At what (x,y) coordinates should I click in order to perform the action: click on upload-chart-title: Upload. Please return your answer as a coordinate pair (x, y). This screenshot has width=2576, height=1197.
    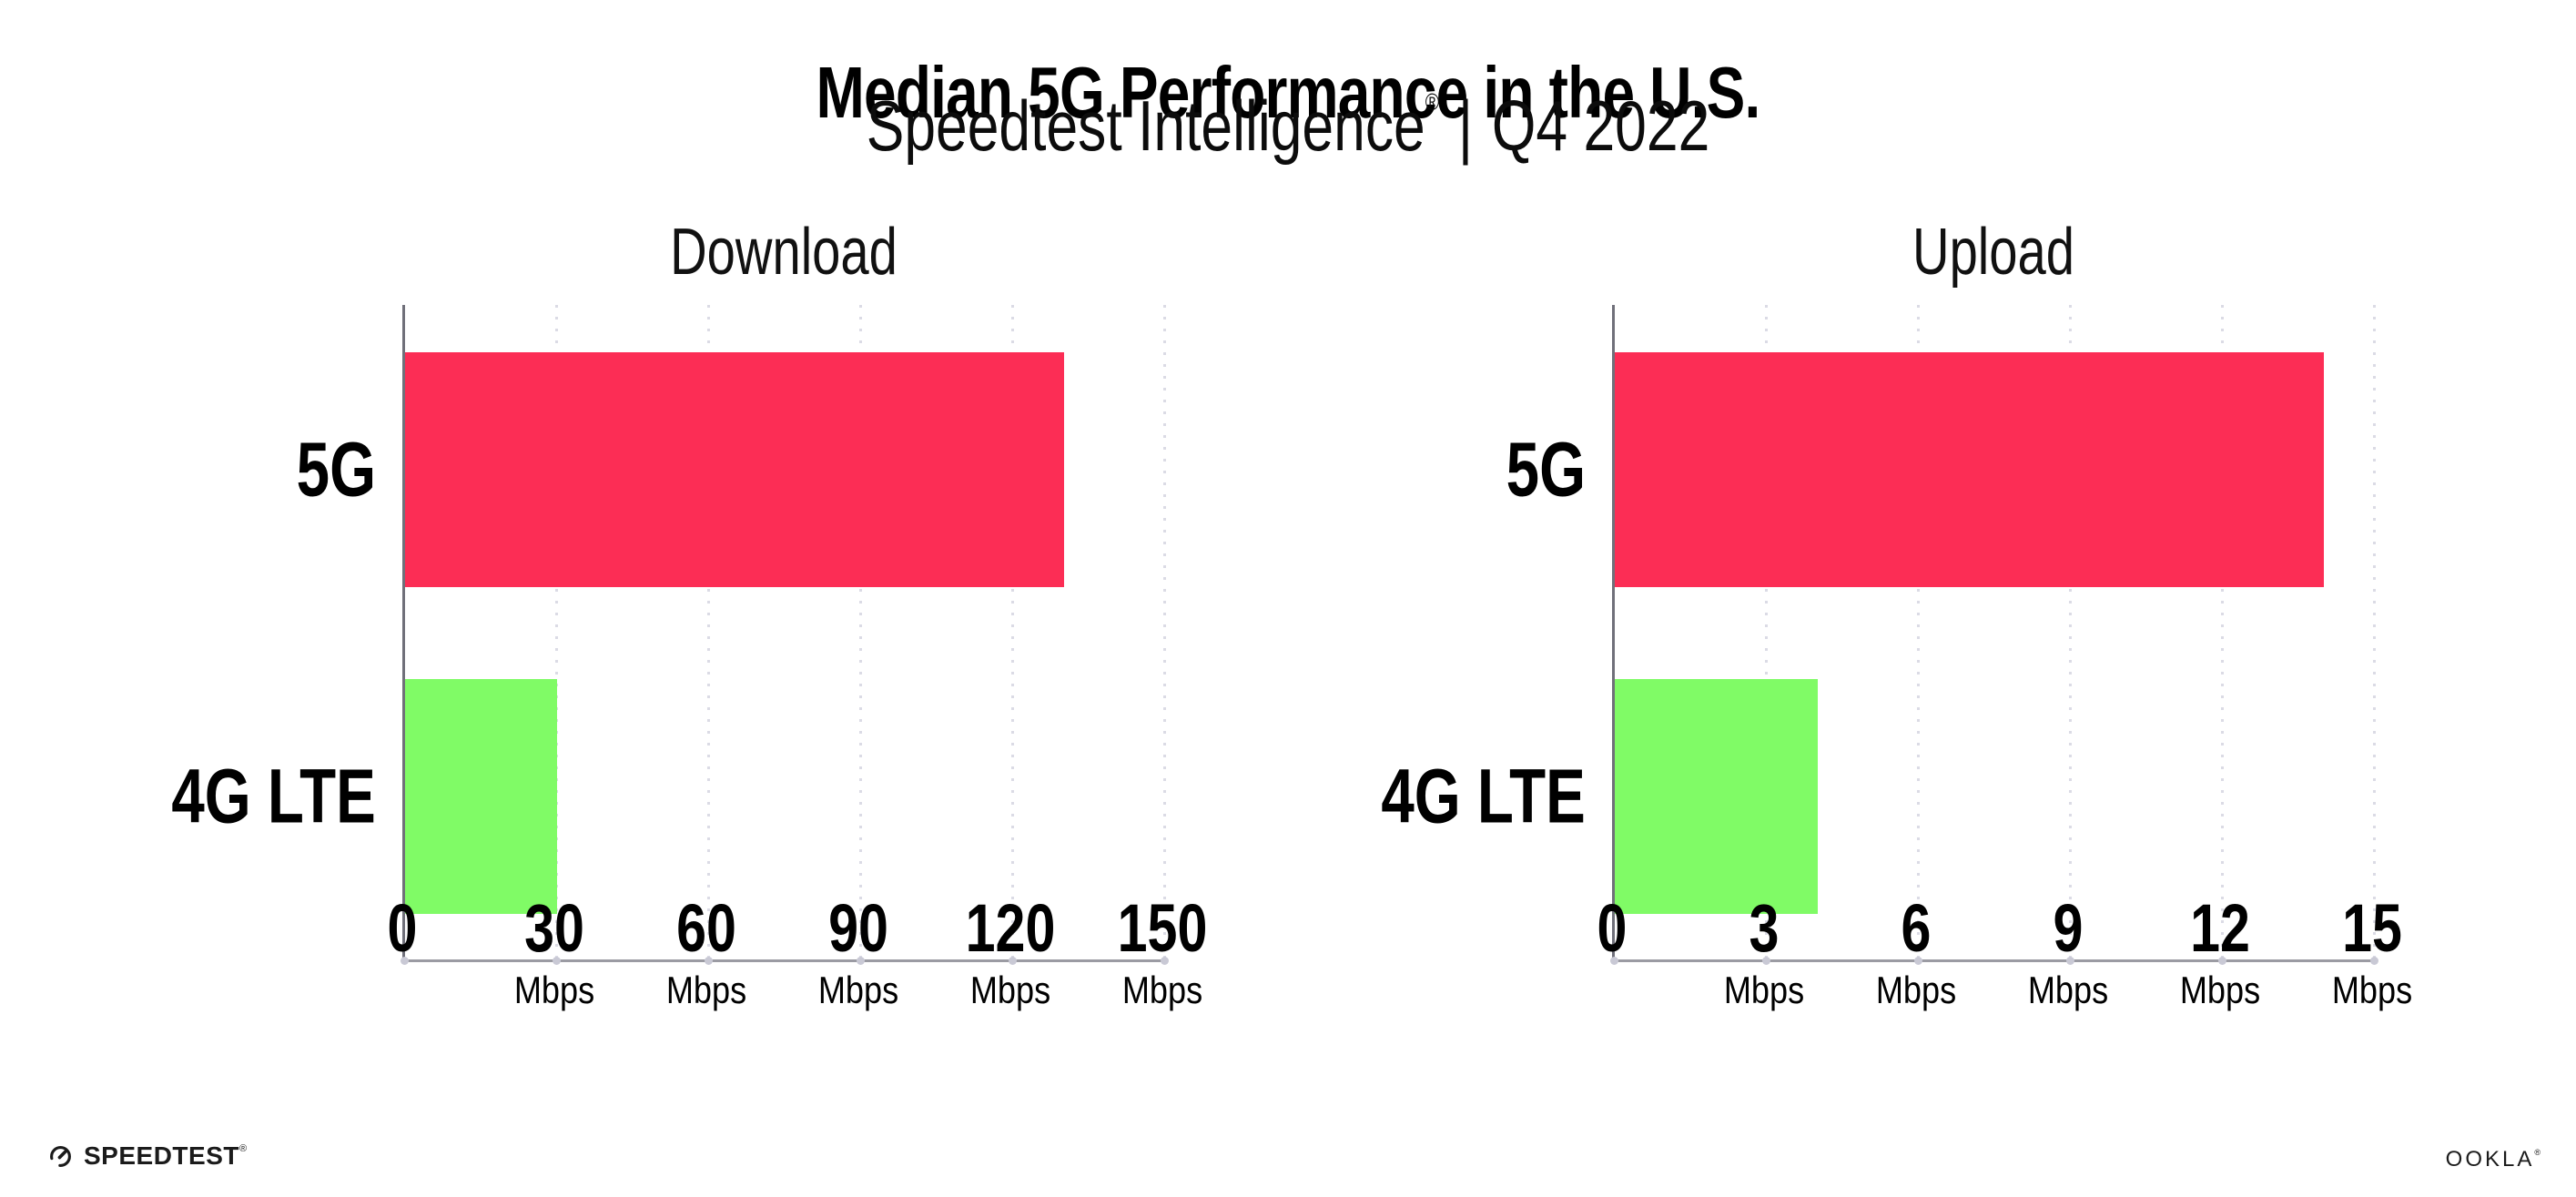
    Looking at the image, I should click on (1993, 253).